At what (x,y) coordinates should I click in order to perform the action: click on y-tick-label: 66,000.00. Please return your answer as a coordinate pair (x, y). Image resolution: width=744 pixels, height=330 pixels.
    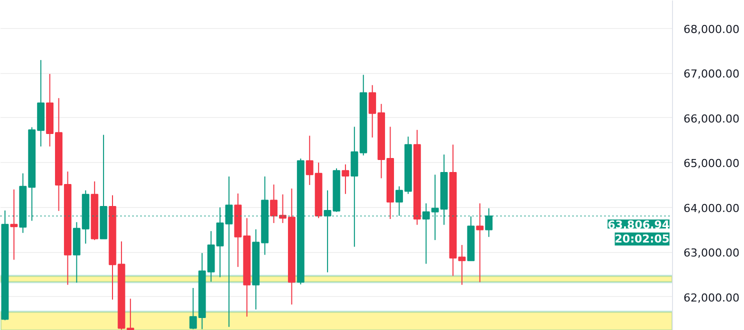
    Looking at the image, I should click on (712, 119).